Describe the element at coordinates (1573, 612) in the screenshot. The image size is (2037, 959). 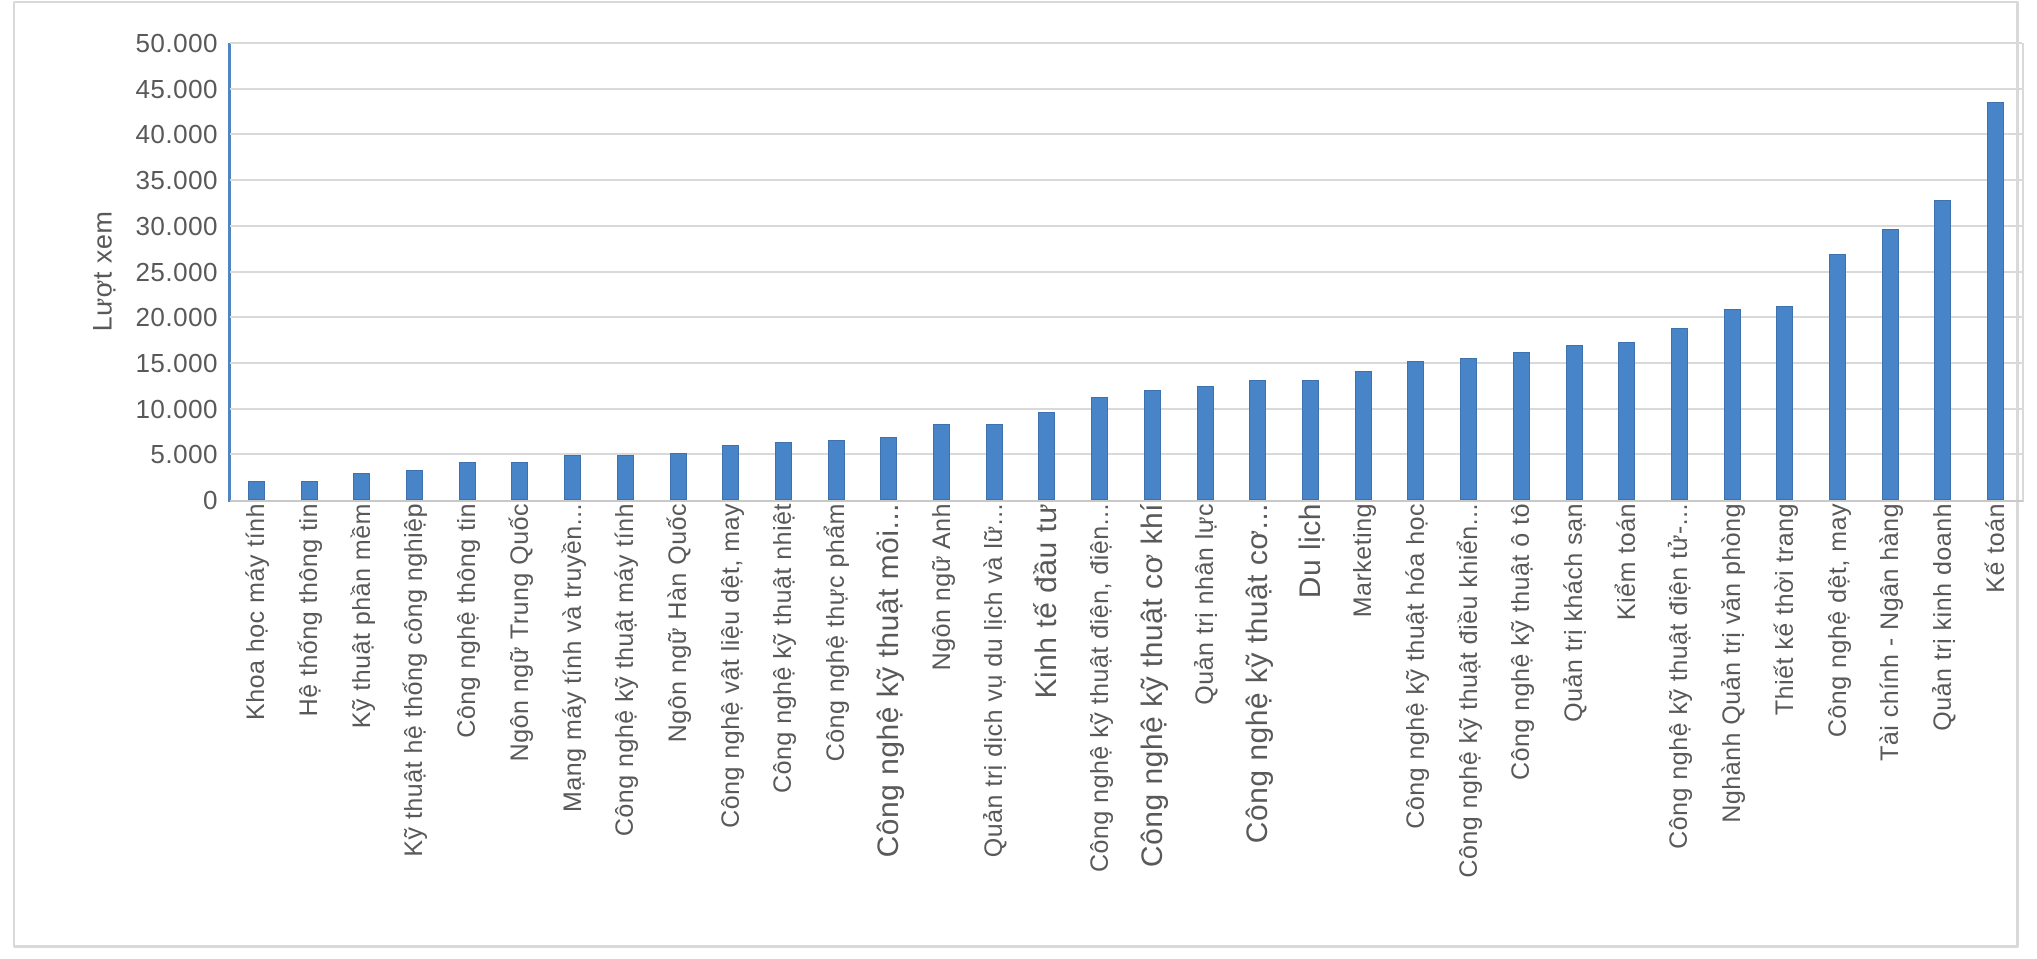
I see `x-axis-label-text: Quản trị khách sạn` at that location.